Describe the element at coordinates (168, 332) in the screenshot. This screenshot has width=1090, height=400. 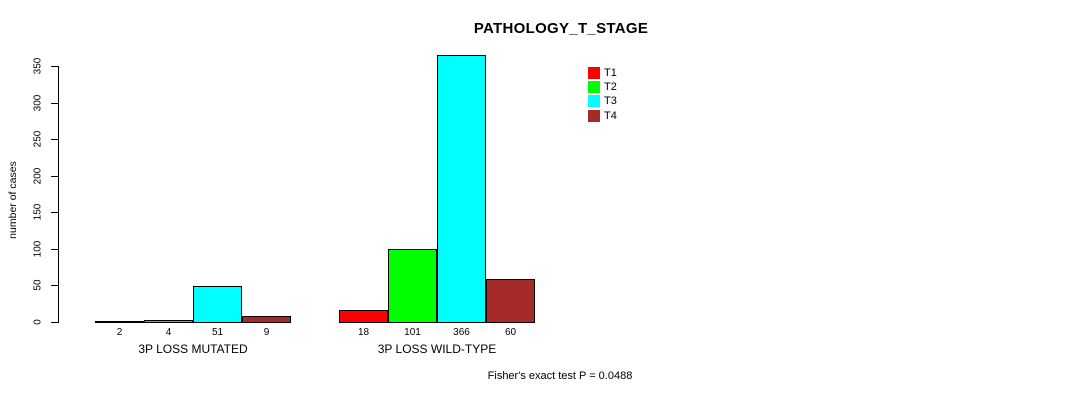
I see `bar-value-t2-3p-loss-mutated: 4` at that location.